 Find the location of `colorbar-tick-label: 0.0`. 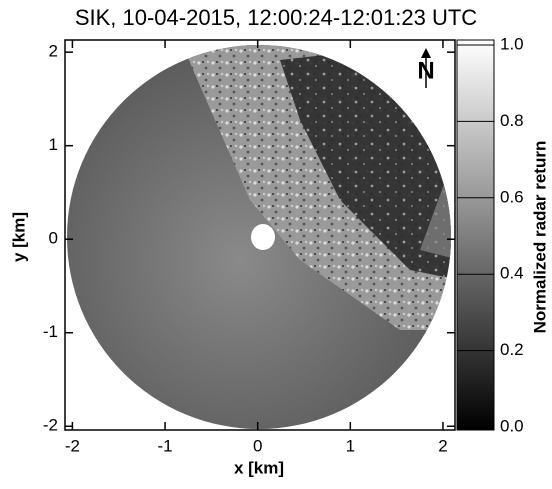

colorbar-tick-label: 0.0 is located at coordinates (512, 425).